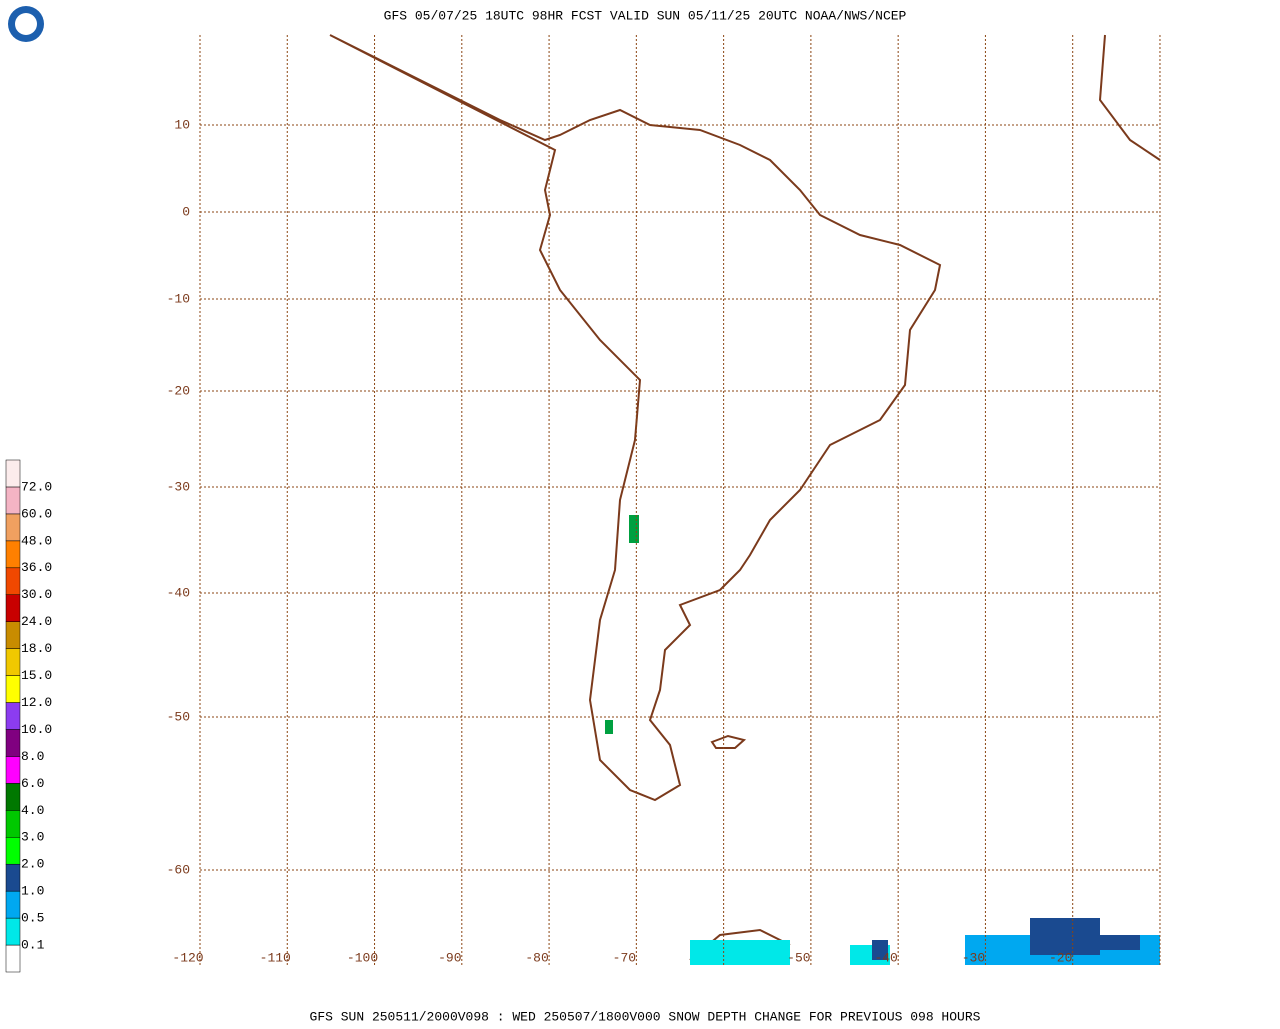 The height and width of the screenshot is (1029, 1280). Describe the element at coordinates (178, 486) in the screenshot. I see `lat-label: -30` at that location.